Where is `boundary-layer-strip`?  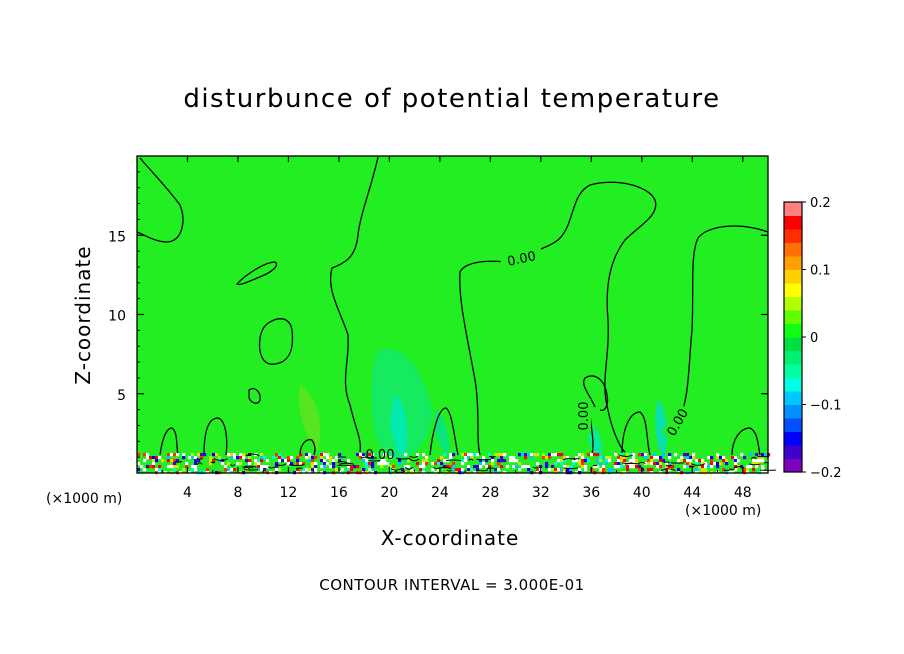
boundary-layer-strip is located at coordinates (457, 464).